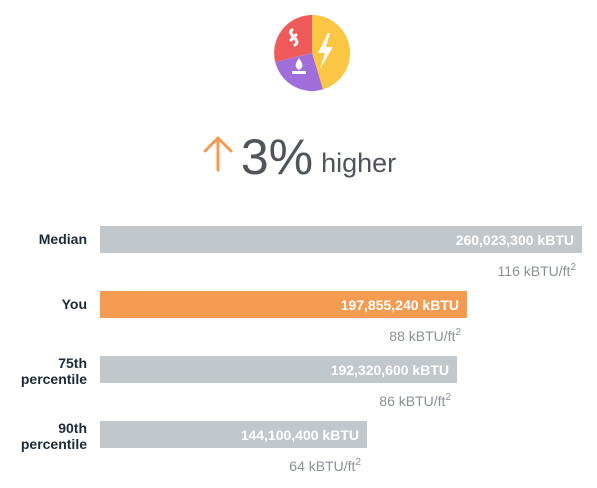  I want to click on category-label: 75th percentile, so click(54, 371).